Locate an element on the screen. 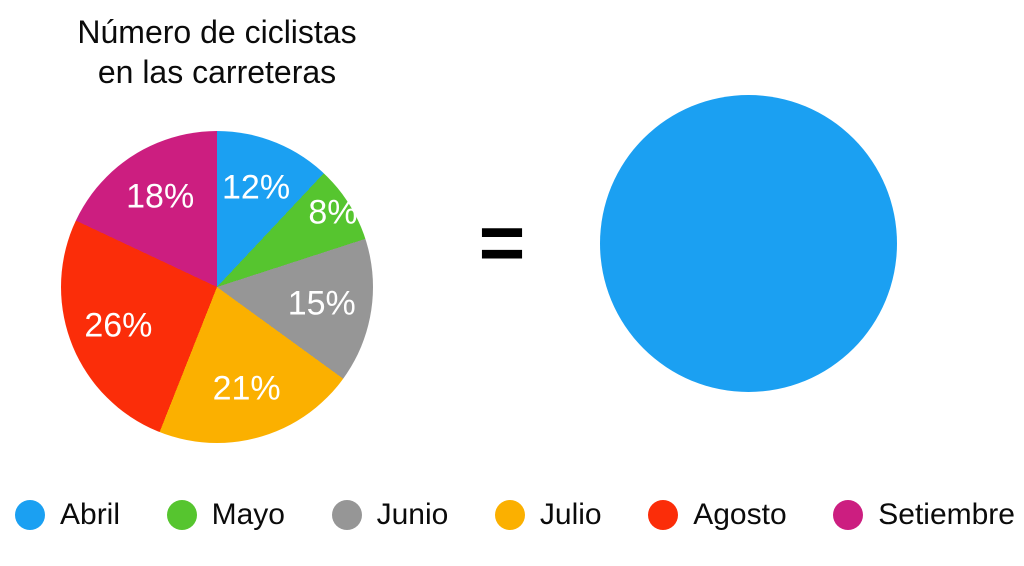  legend-item-abril: Abril is located at coordinates (67, 515).